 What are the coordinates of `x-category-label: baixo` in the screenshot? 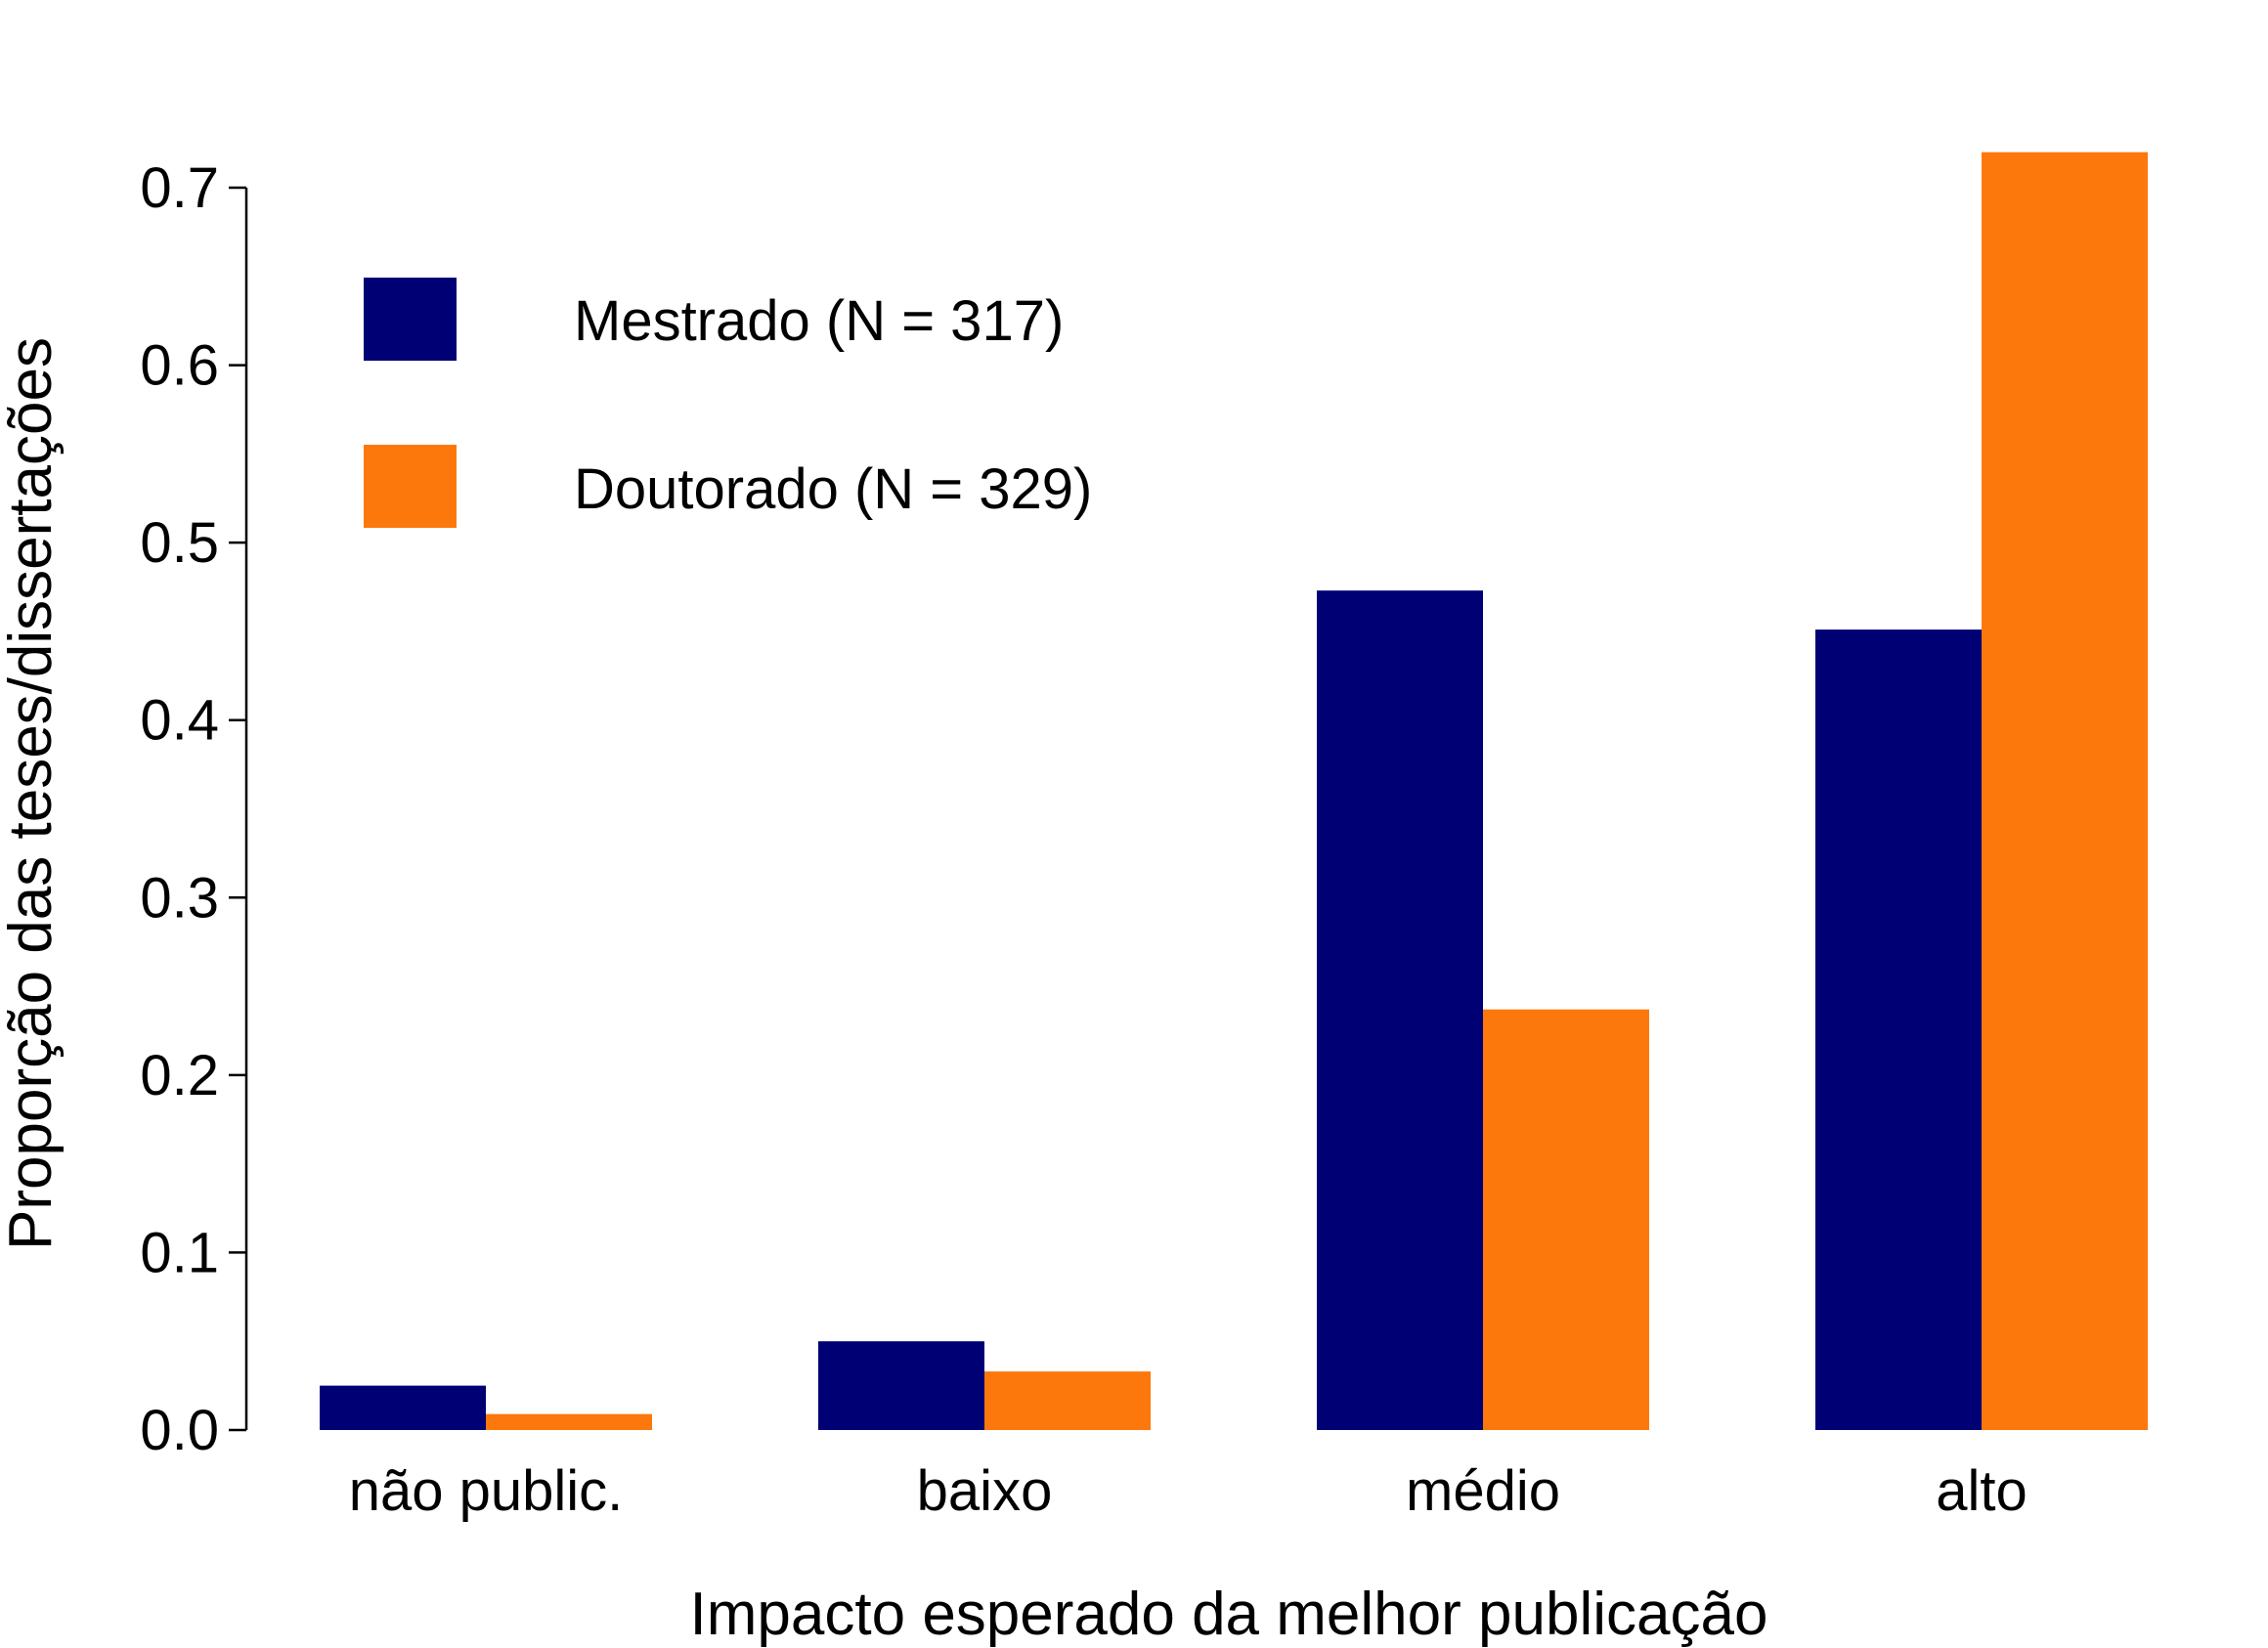 It's located at (985, 1491).